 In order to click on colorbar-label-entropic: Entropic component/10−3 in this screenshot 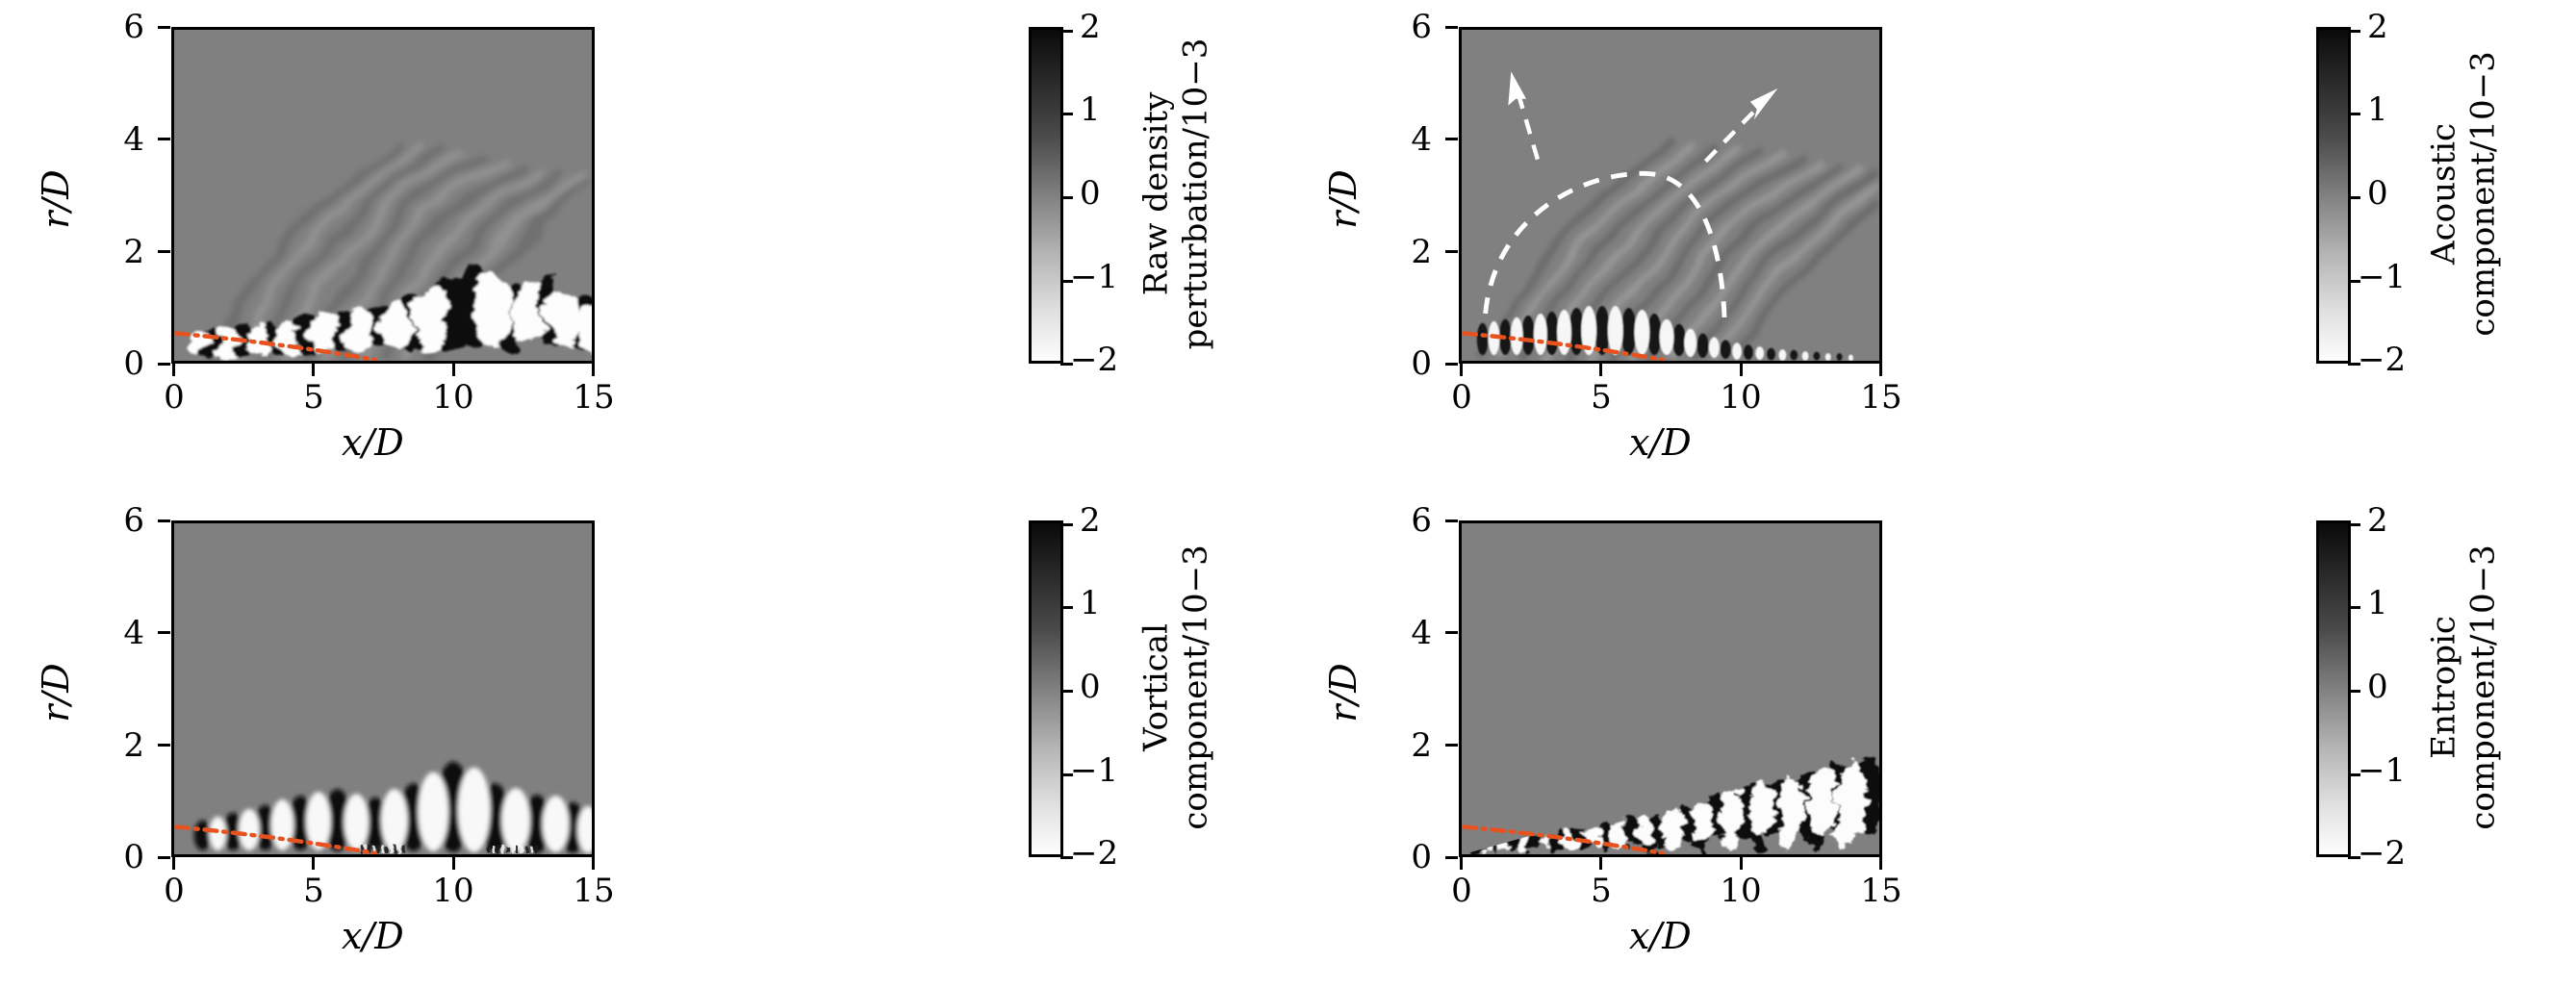, I will do `click(2465, 687)`.